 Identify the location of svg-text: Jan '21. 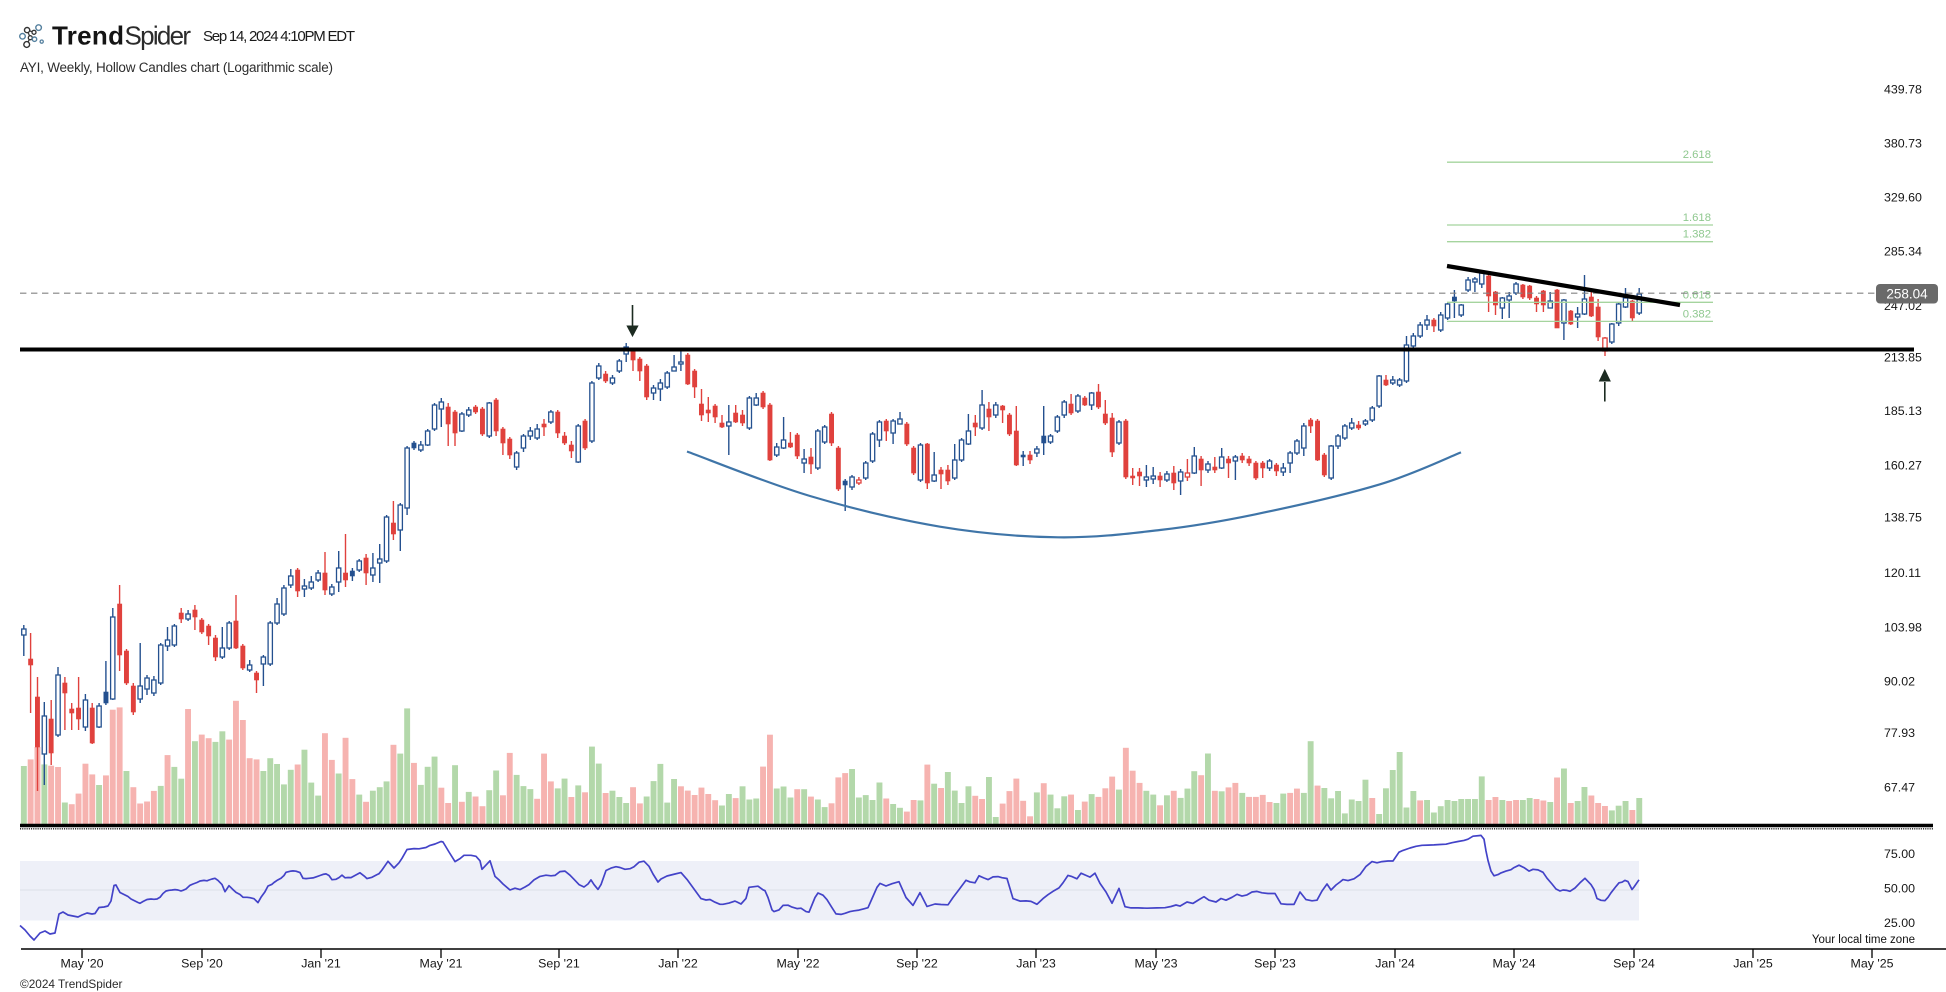
(321, 964).